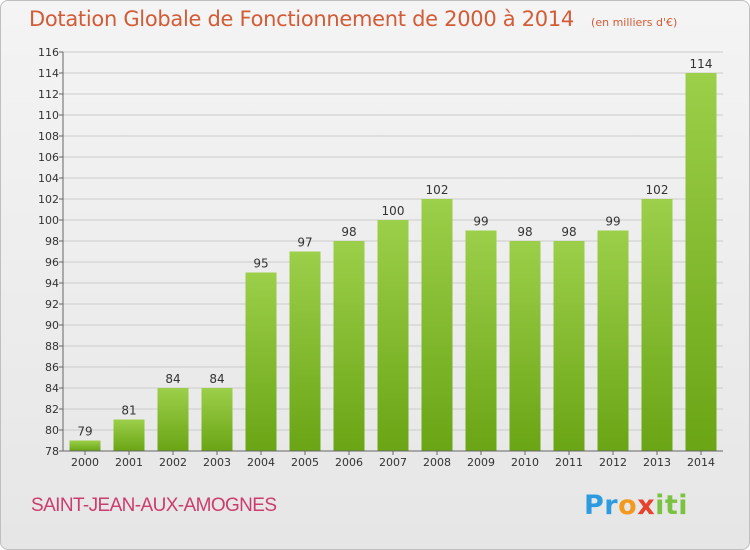  I want to click on x-tick-label: 2001, so click(129, 462).